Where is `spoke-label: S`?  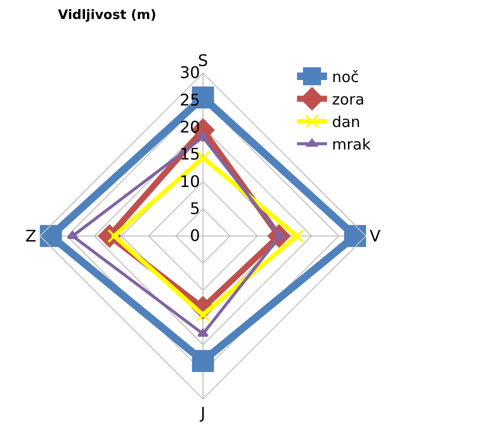 spoke-label: S is located at coordinates (203, 60).